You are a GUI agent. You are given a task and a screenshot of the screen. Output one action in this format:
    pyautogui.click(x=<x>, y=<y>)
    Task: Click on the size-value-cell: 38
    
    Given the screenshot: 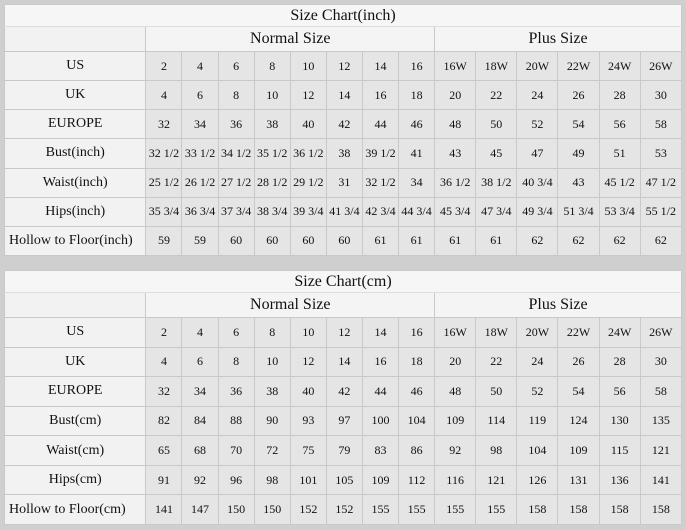 What is the action you would take?
    pyautogui.click(x=272, y=391)
    